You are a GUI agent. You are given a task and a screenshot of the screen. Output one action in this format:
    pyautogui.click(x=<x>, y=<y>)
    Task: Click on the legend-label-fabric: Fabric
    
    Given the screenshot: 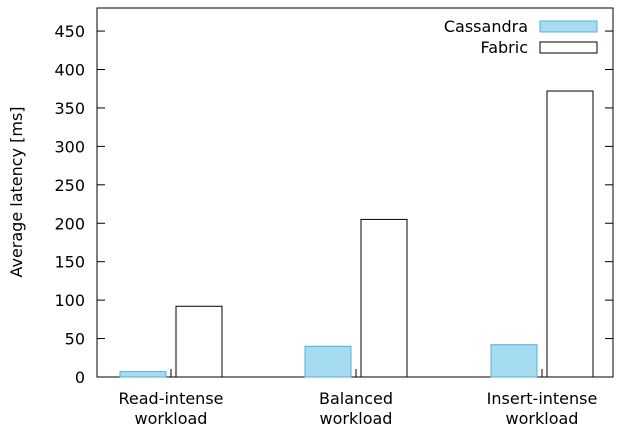 What is the action you would take?
    pyautogui.click(x=504, y=47)
    